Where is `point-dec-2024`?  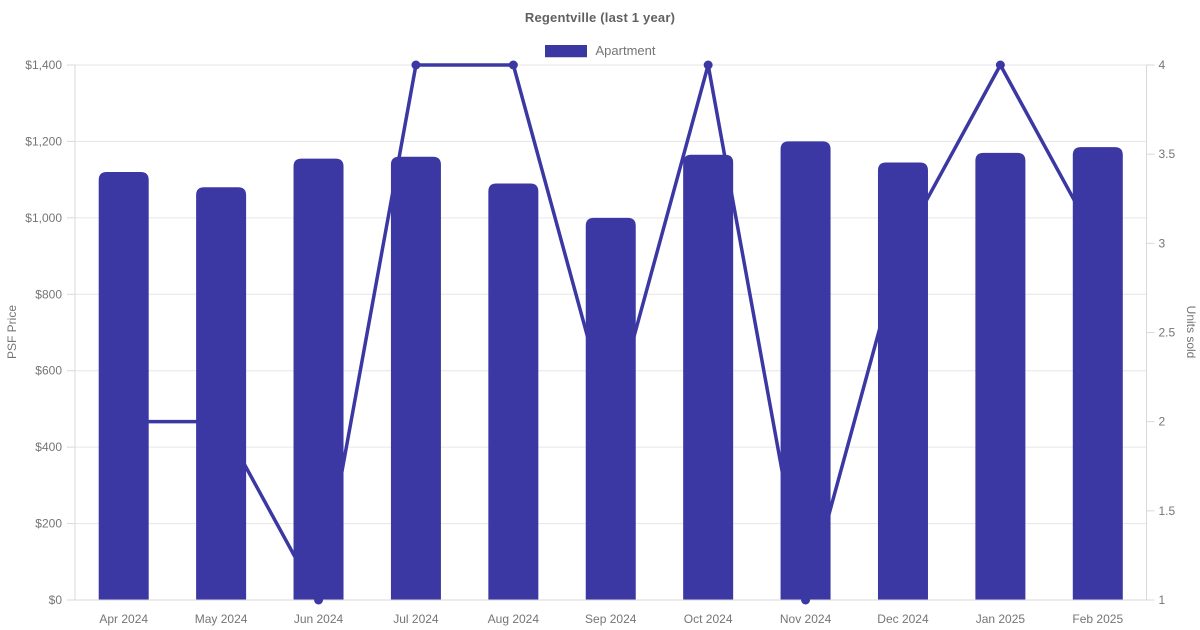 point-dec-2024 is located at coordinates (903, 243).